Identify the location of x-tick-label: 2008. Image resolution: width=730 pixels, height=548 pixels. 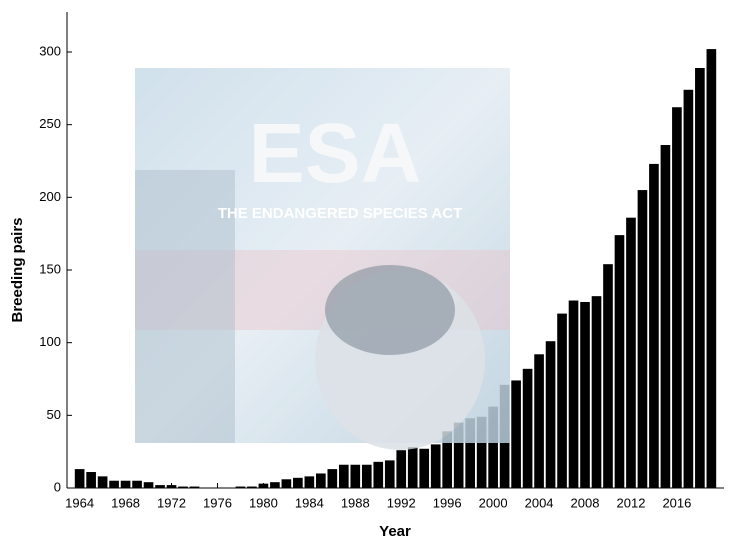
(585, 502).